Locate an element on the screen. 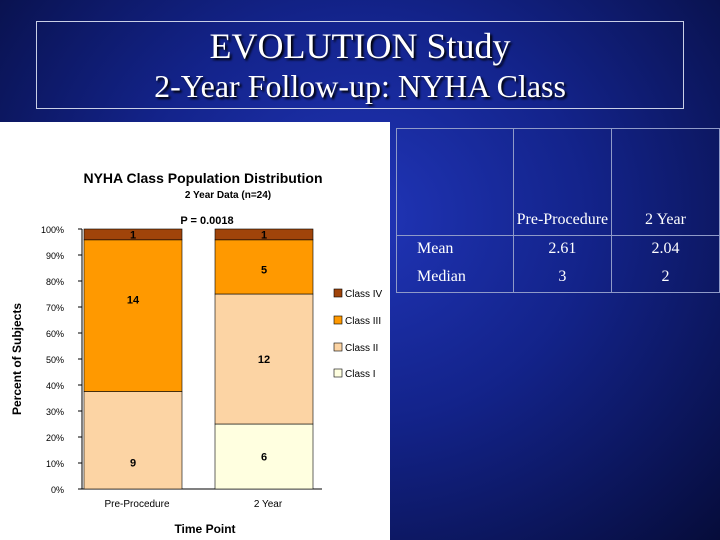  table-row-median: Median 3 2 is located at coordinates (558, 277).